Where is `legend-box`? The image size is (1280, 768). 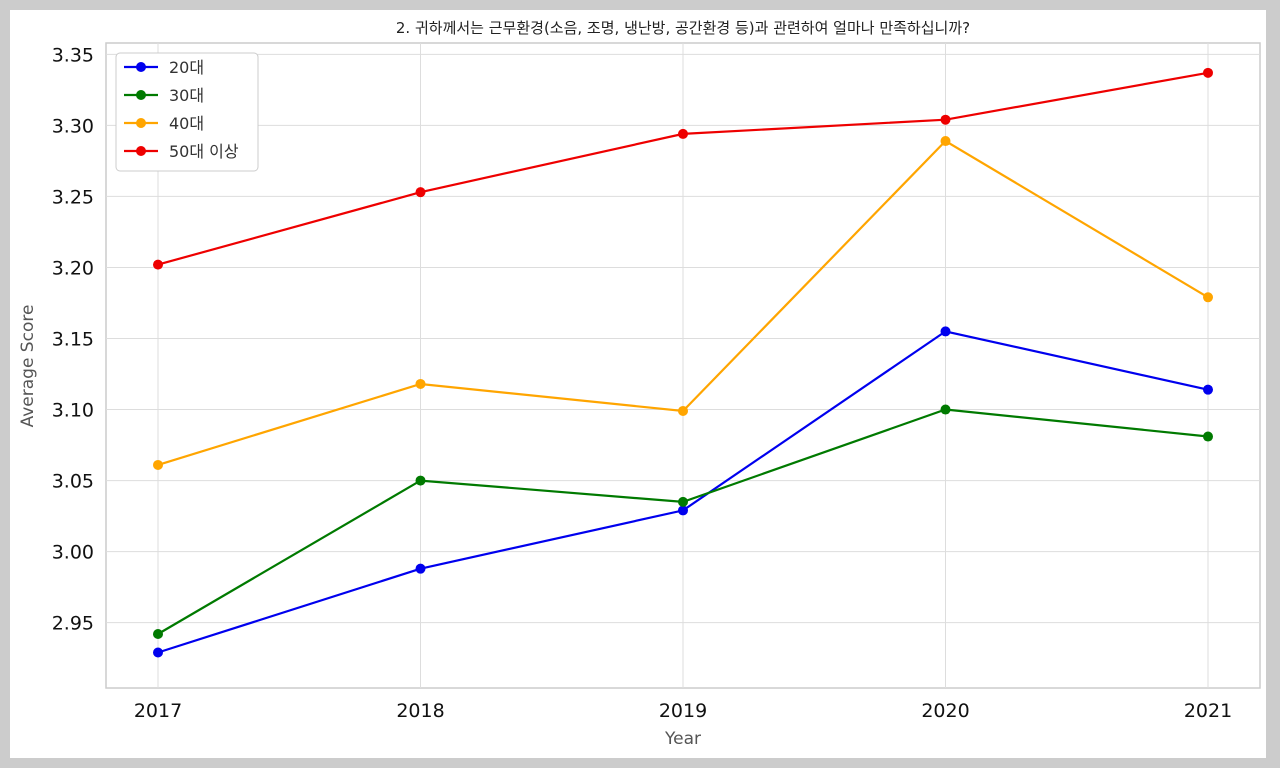 legend-box is located at coordinates (187, 112).